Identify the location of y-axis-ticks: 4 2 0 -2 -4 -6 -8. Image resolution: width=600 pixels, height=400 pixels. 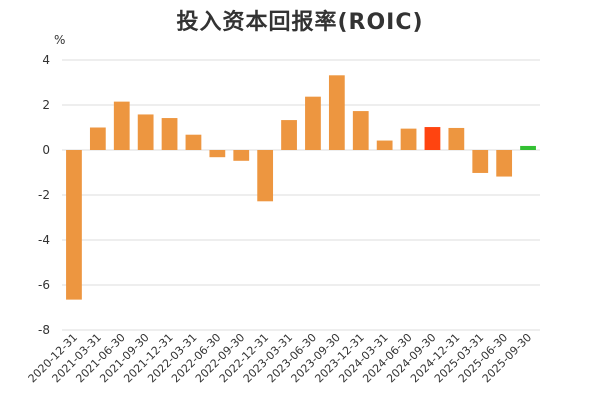
(44, 195).